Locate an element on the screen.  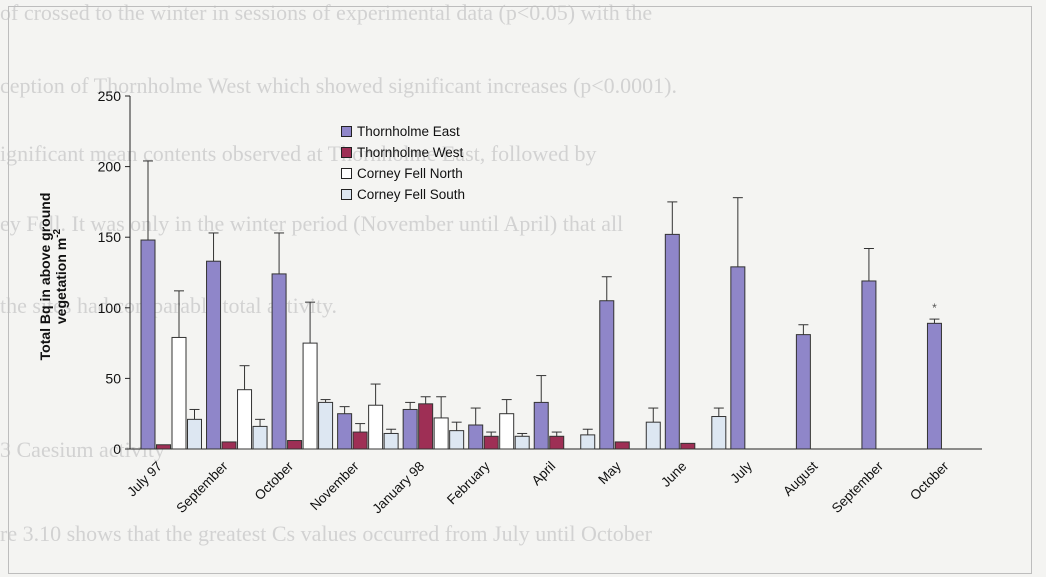
x-tick-label: January 98 is located at coordinates (398, 488).